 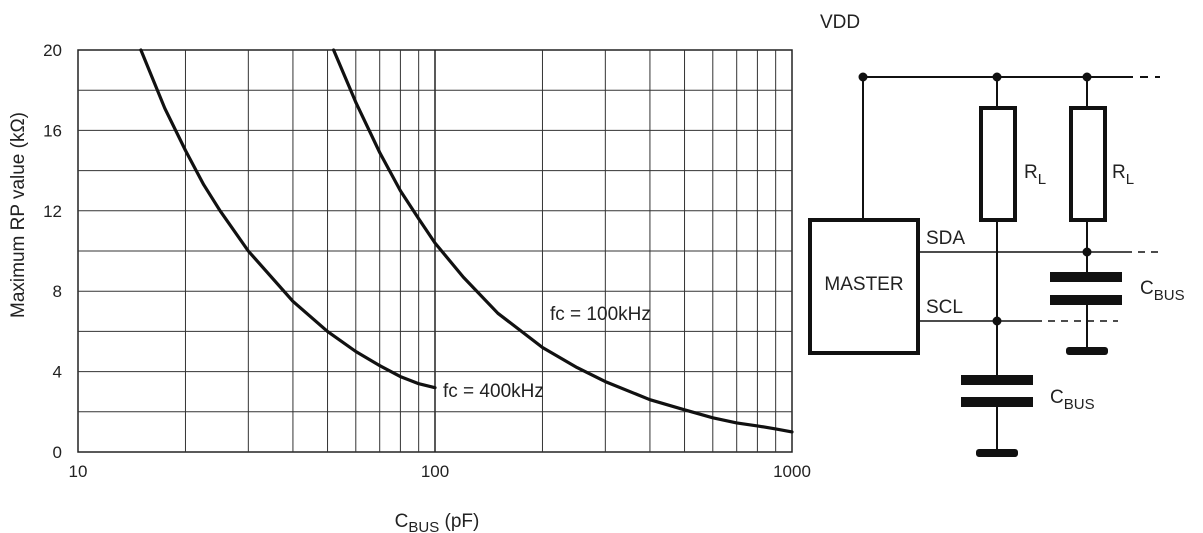 What do you see at coordinates (997, 321) in the screenshot?
I see `junction-scl` at bounding box center [997, 321].